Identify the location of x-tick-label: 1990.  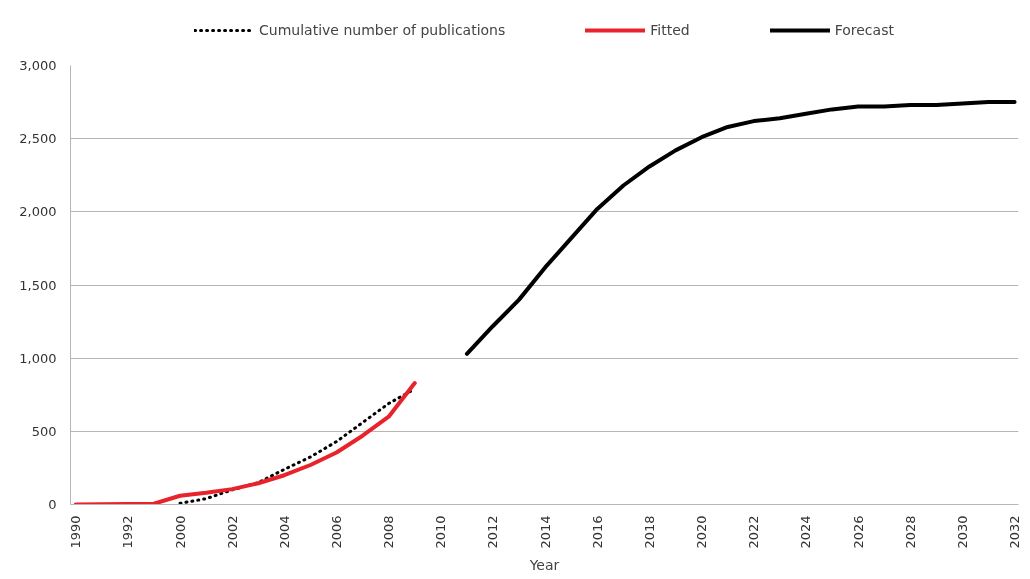
(76, 532).